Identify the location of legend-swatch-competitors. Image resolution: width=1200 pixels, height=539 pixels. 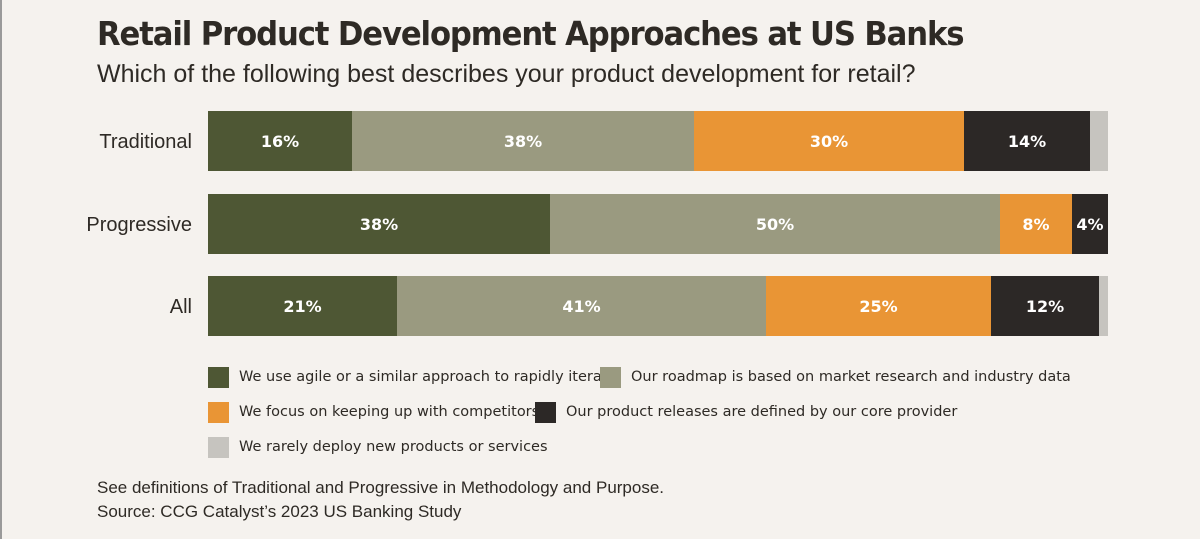
(218, 412).